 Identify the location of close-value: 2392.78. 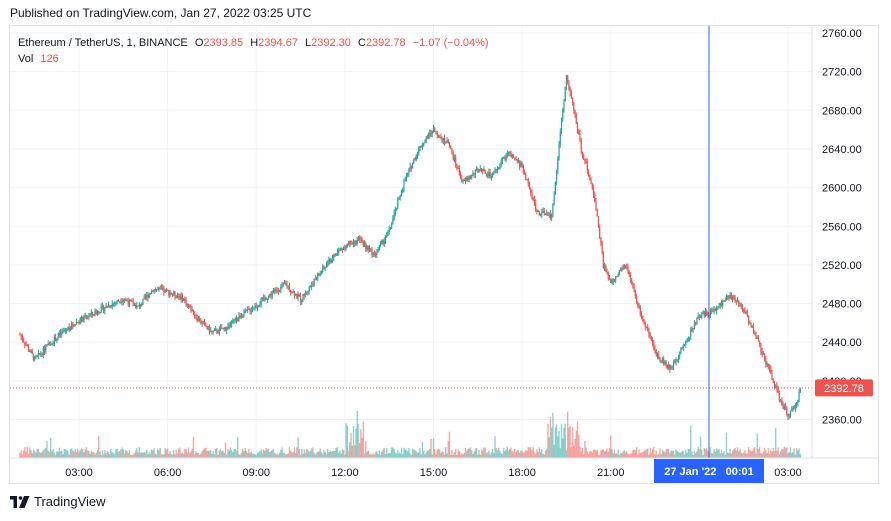
(385, 43).